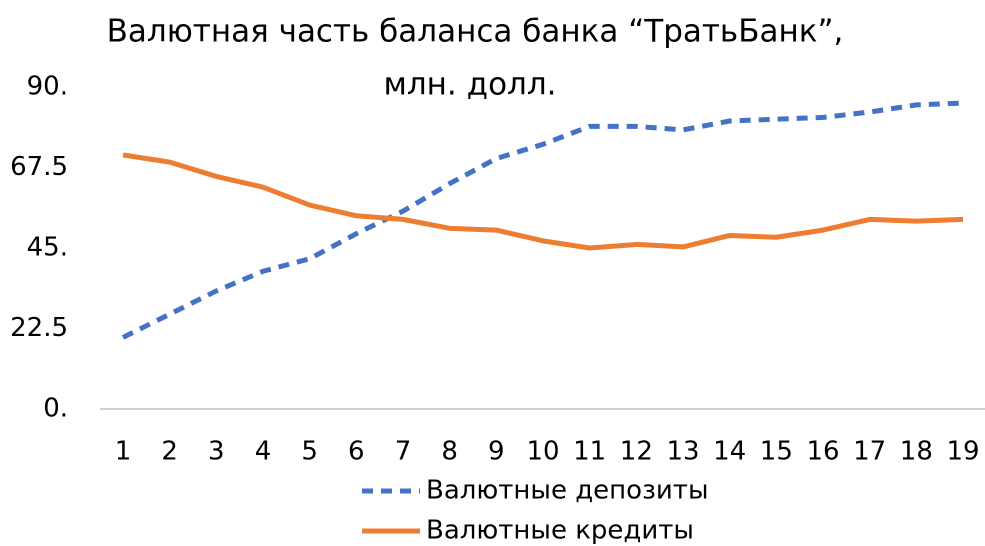 The width and height of the screenshot is (985, 546). Describe the element at coordinates (560, 531) in the screenshot. I see `legend-label: Валютные кредиты` at that location.